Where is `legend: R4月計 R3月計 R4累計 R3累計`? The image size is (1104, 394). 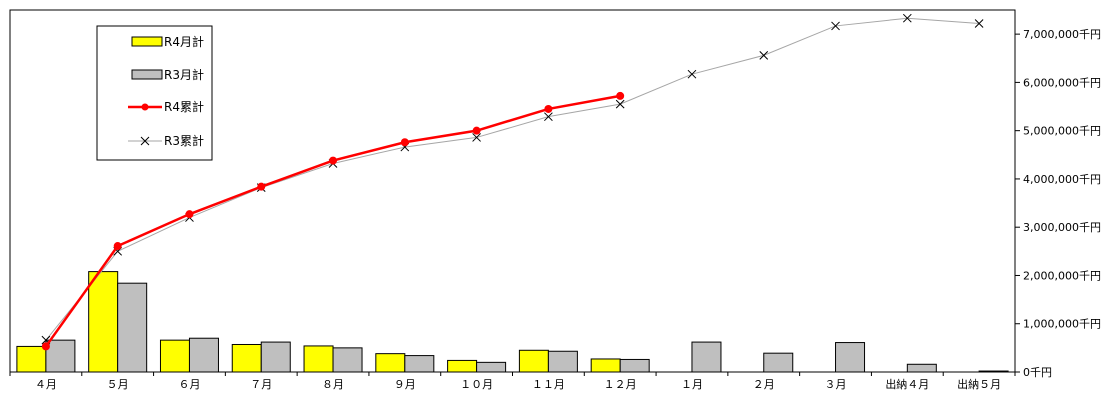
legend: R4月計 R3月計 R4累計 R3累計 is located at coordinates (154, 93).